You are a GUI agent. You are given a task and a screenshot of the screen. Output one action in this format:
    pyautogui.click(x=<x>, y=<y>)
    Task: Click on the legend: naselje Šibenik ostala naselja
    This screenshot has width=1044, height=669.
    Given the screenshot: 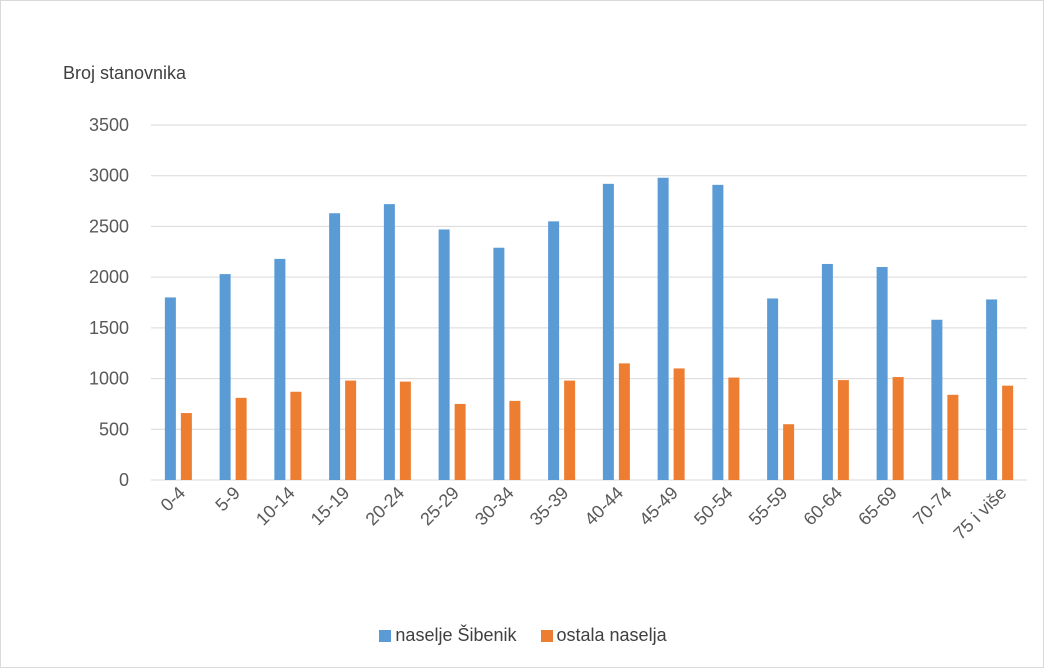 What is the action you would take?
    pyautogui.click(x=522, y=635)
    